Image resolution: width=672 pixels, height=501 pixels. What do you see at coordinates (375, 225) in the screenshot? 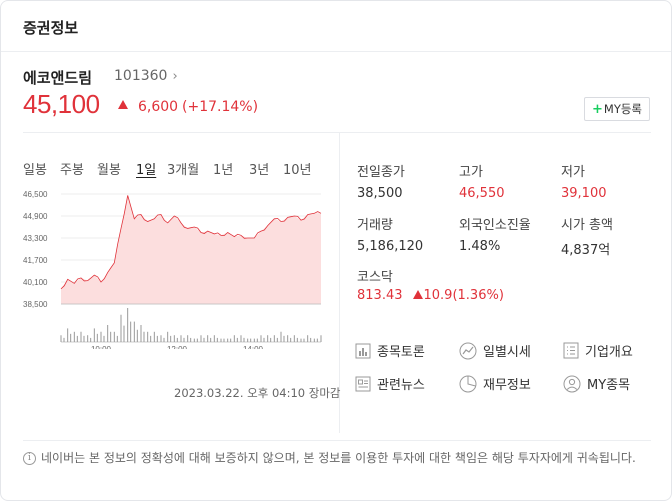
I see `stat-label: 거래량` at bounding box center [375, 225].